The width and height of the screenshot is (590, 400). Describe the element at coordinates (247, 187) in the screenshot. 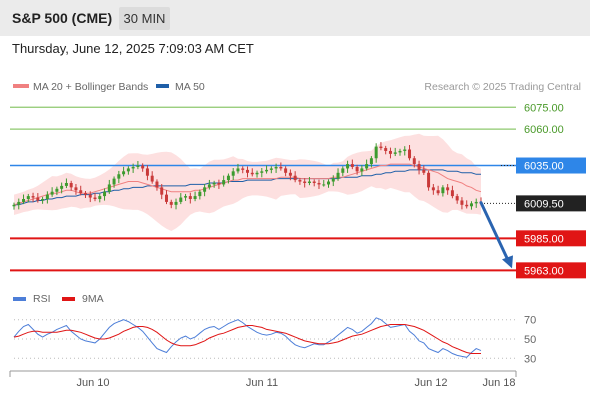

I see `ma50-line` at that location.